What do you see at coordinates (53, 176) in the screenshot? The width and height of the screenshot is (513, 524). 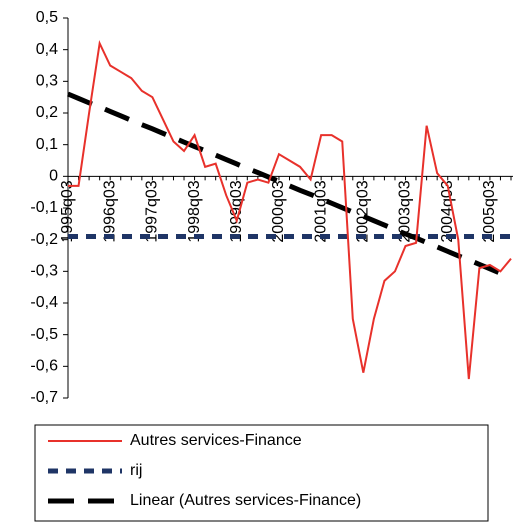 I see `y-tick-label: 0` at bounding box center [53, 176].